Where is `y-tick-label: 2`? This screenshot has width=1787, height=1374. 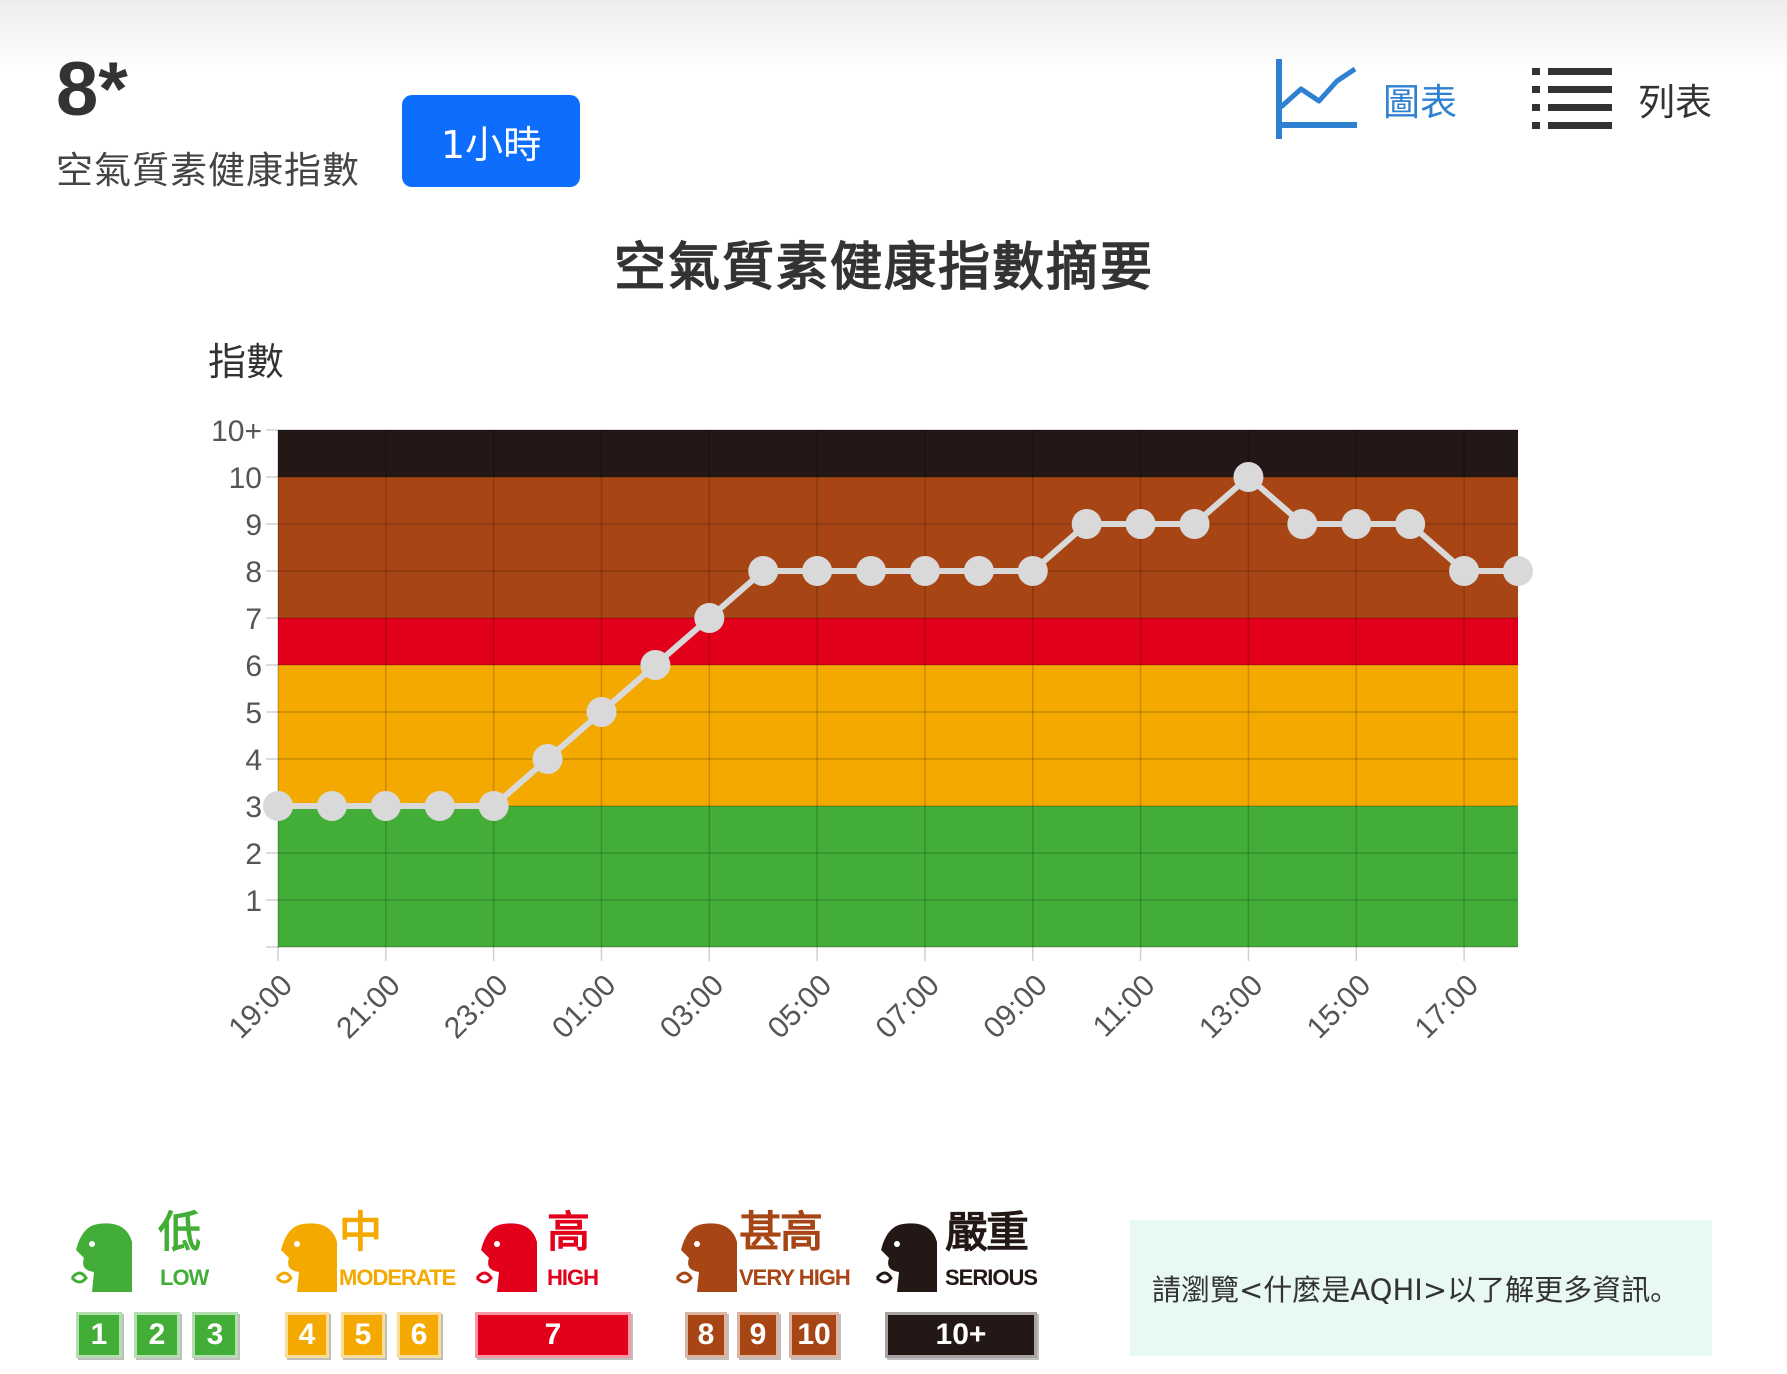
y-tick-label: 2 is located at coordinates (253, 854).